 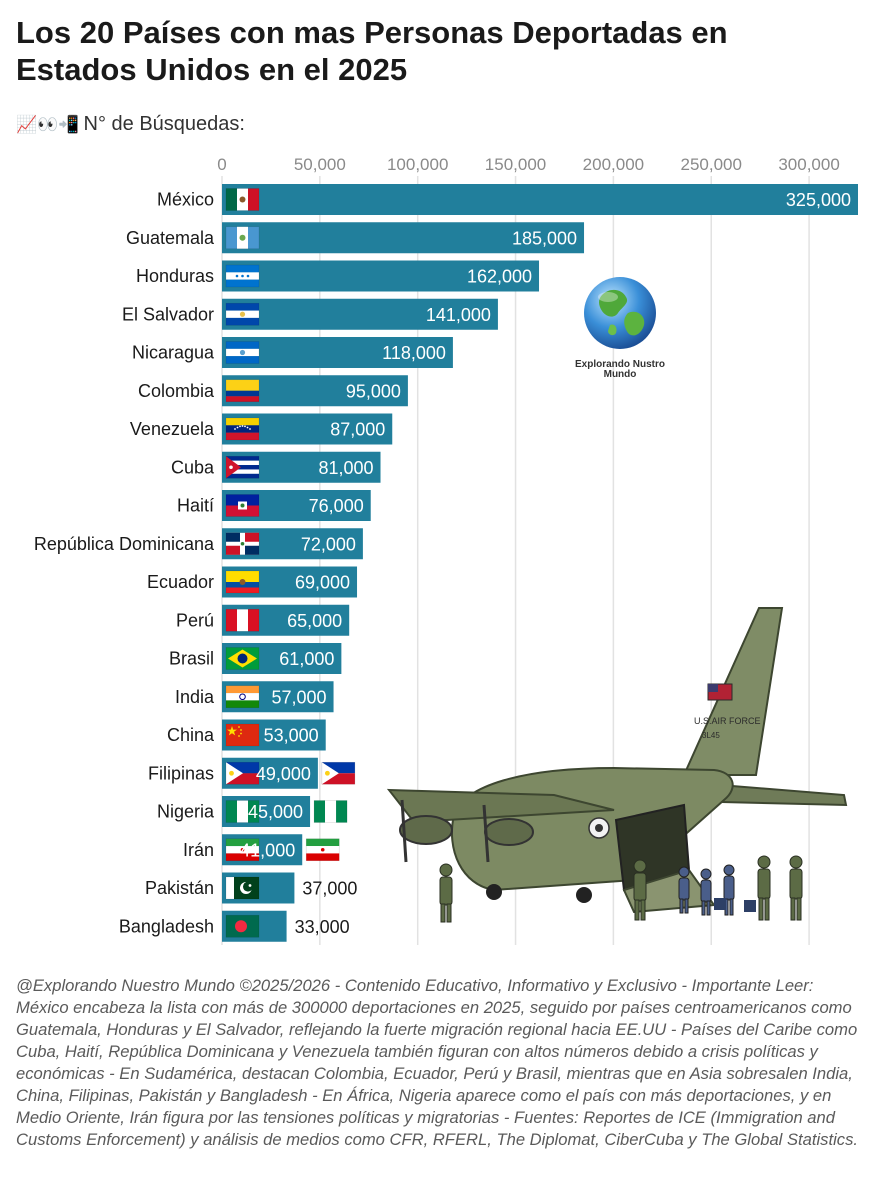 What do you see at coordinates (195, 697) in the screenshot?
I see `category-label: India` at bounding box center [195, 697].